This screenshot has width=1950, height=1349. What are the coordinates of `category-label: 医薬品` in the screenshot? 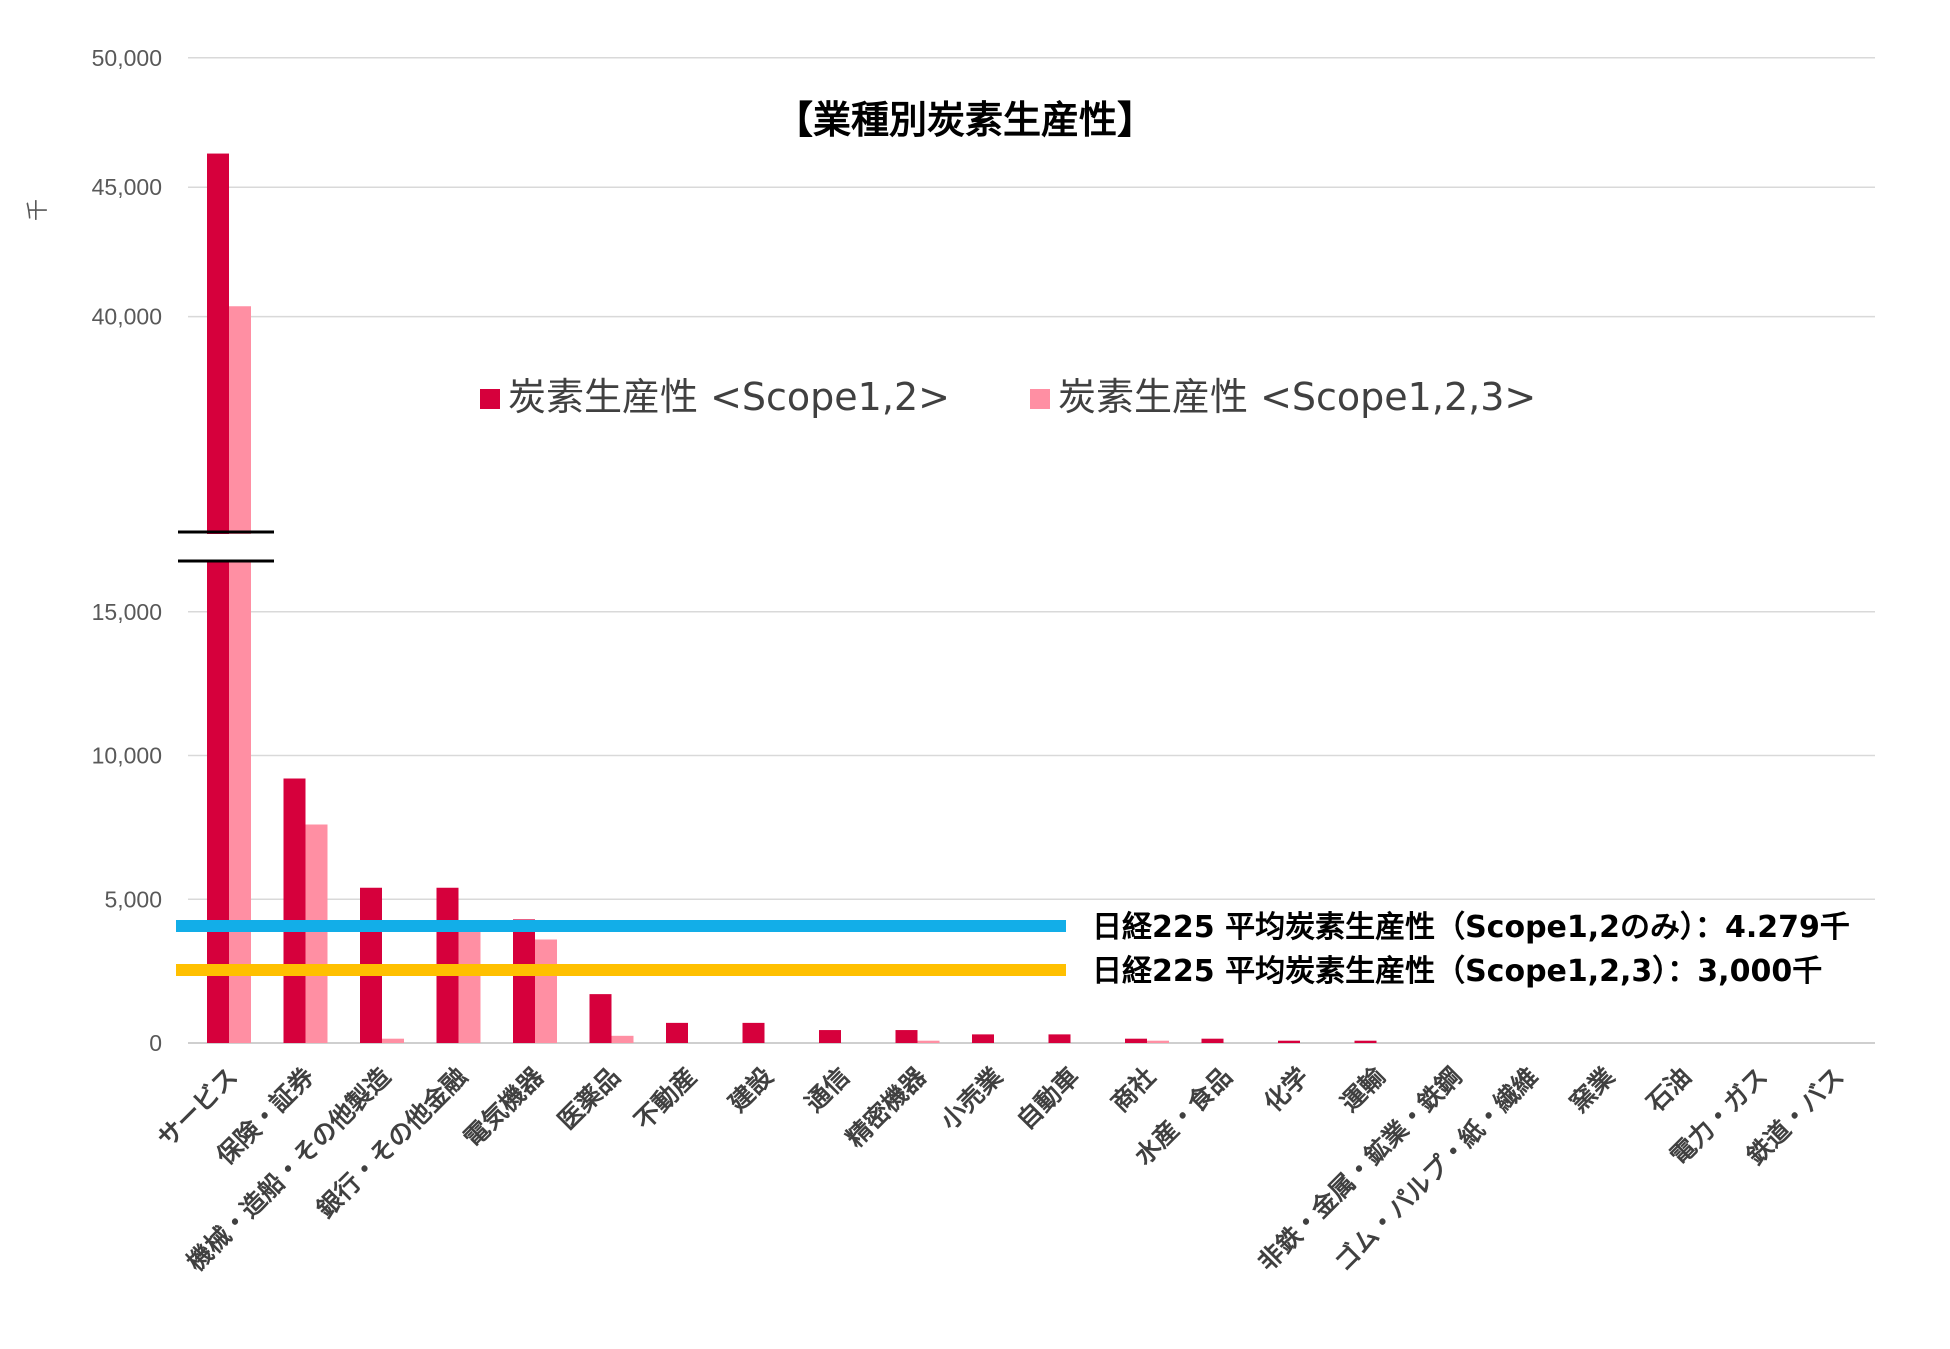 It's located at (589, 1099).